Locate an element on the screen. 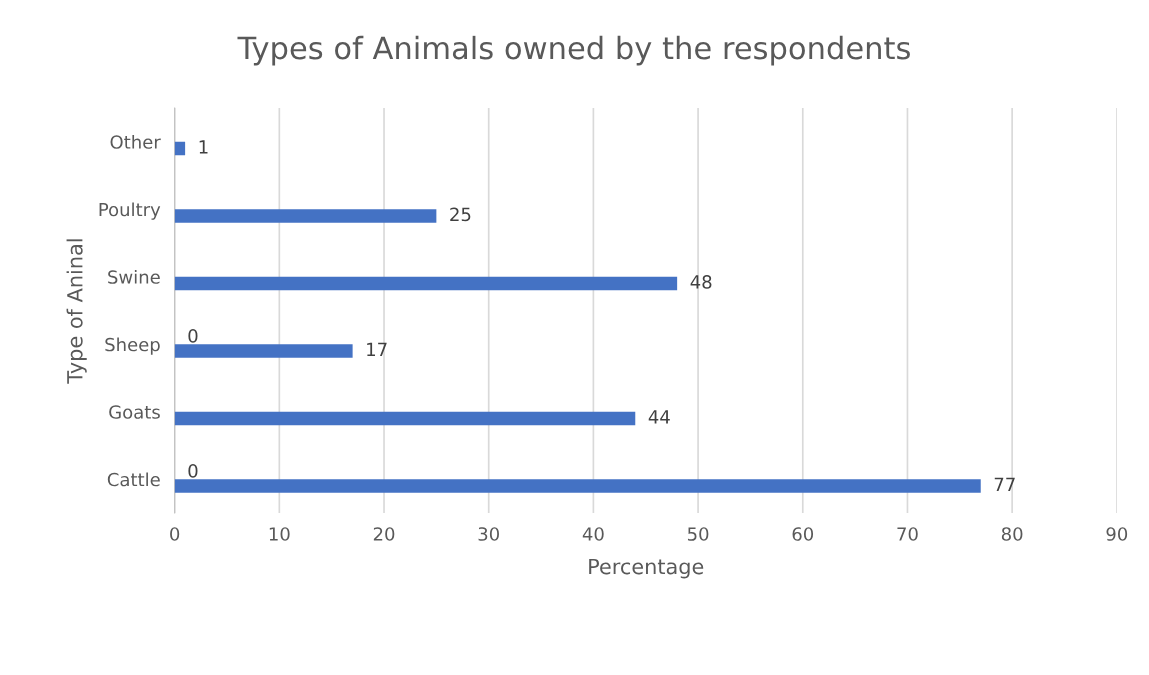 Image resolution: width=1149 pixels, height=675 pixels. y-tick-label: Sheep is located at coordinates (132, 346).